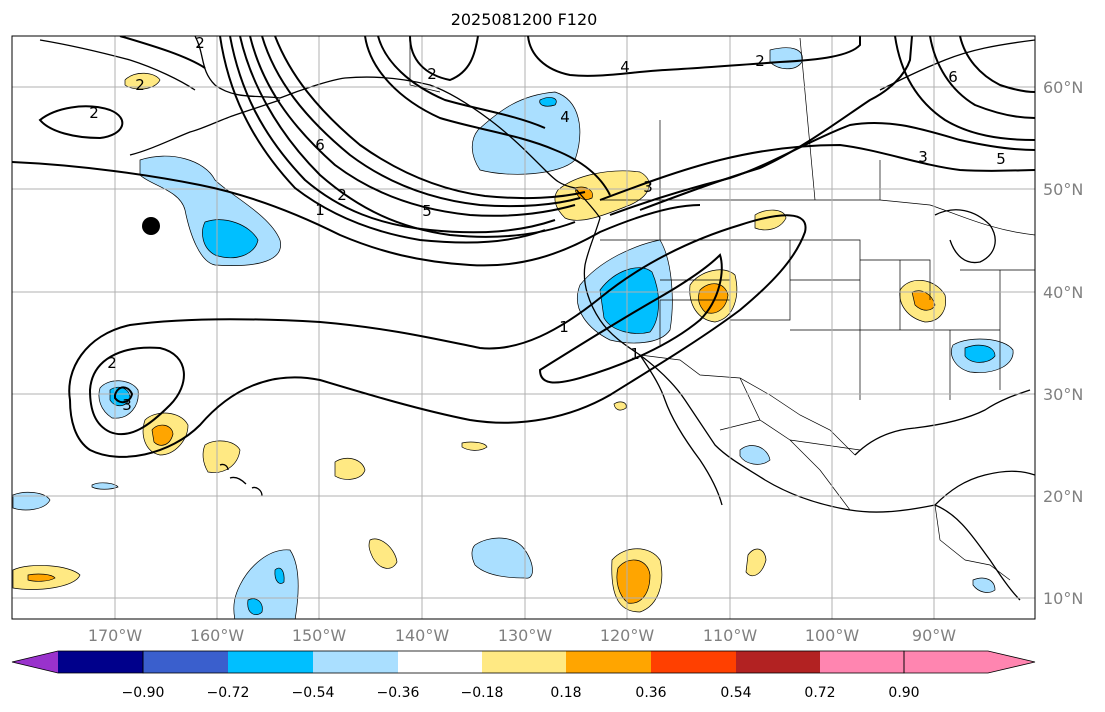  What do you see at coordinates (770, 119) in the screenshot?
I see `canada-provinces` at bounding box center [770, 119].